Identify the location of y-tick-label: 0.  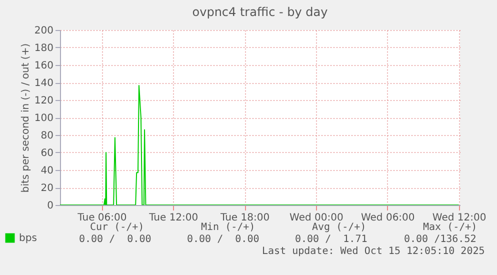
(50, 206).